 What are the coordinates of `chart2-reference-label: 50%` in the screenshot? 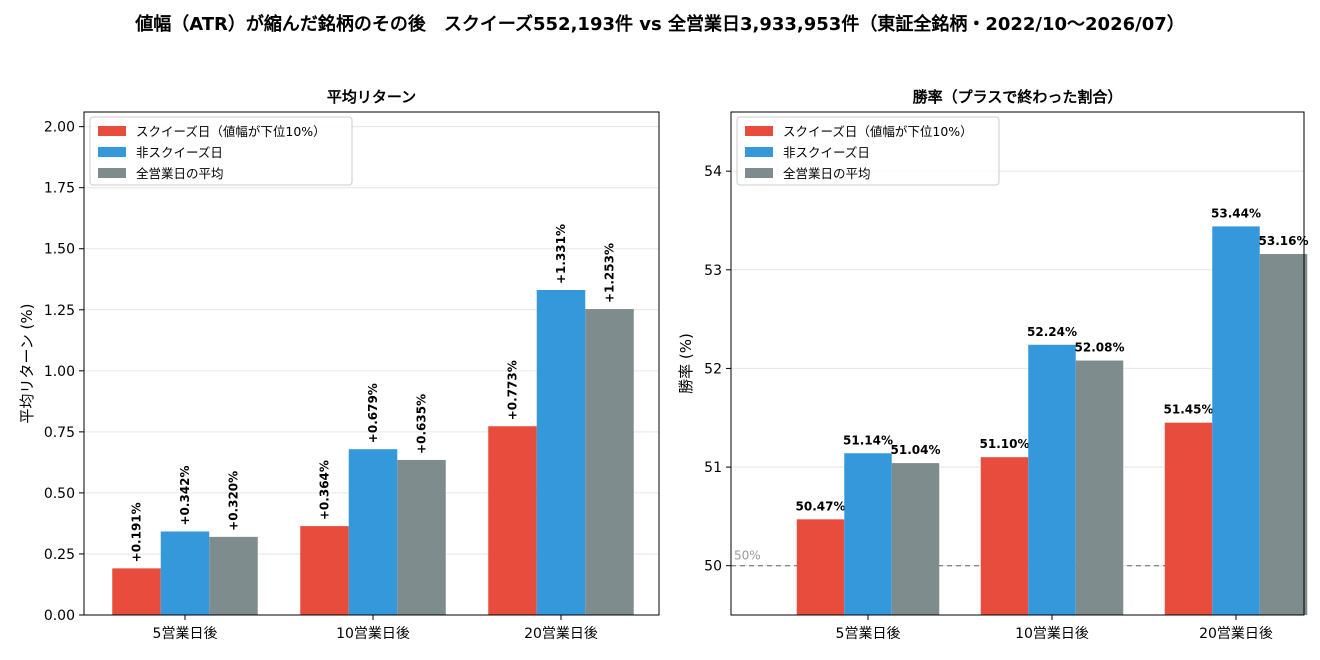 It's located at (747, 556).